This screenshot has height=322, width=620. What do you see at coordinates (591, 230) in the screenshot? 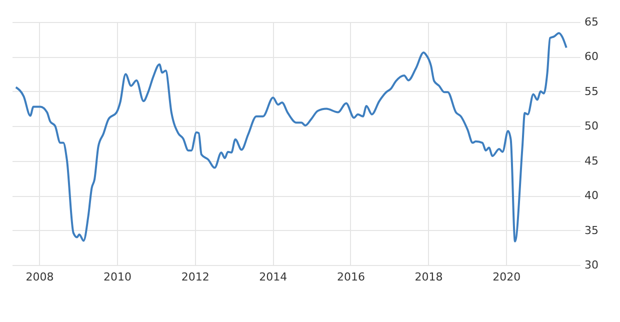
I see `y-tick-label: 35` at bounding box center [591, 230].